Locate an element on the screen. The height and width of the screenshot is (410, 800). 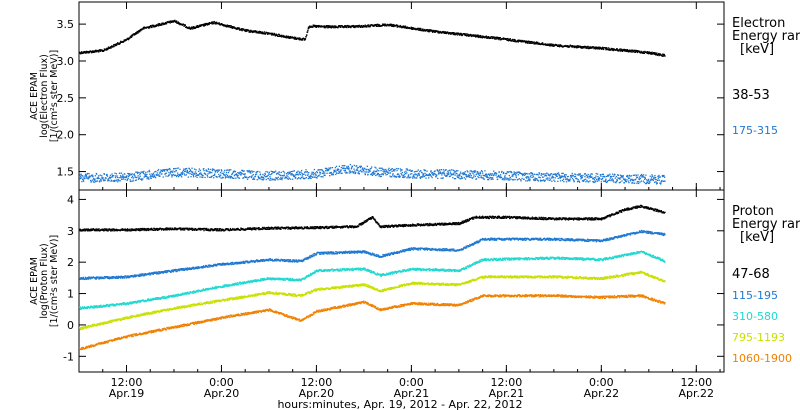
legend-title: Electron is located at coordinates (758, 23).